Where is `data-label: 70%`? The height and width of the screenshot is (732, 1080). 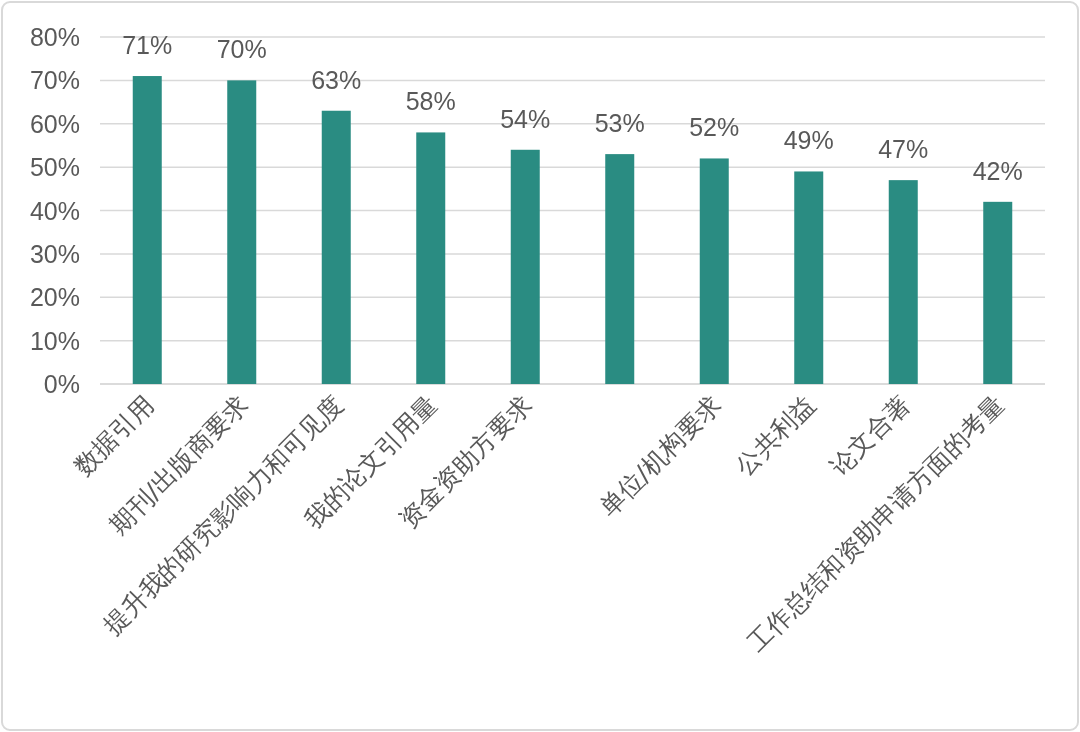 data-label: 70% is located at coordinates (241, 49).